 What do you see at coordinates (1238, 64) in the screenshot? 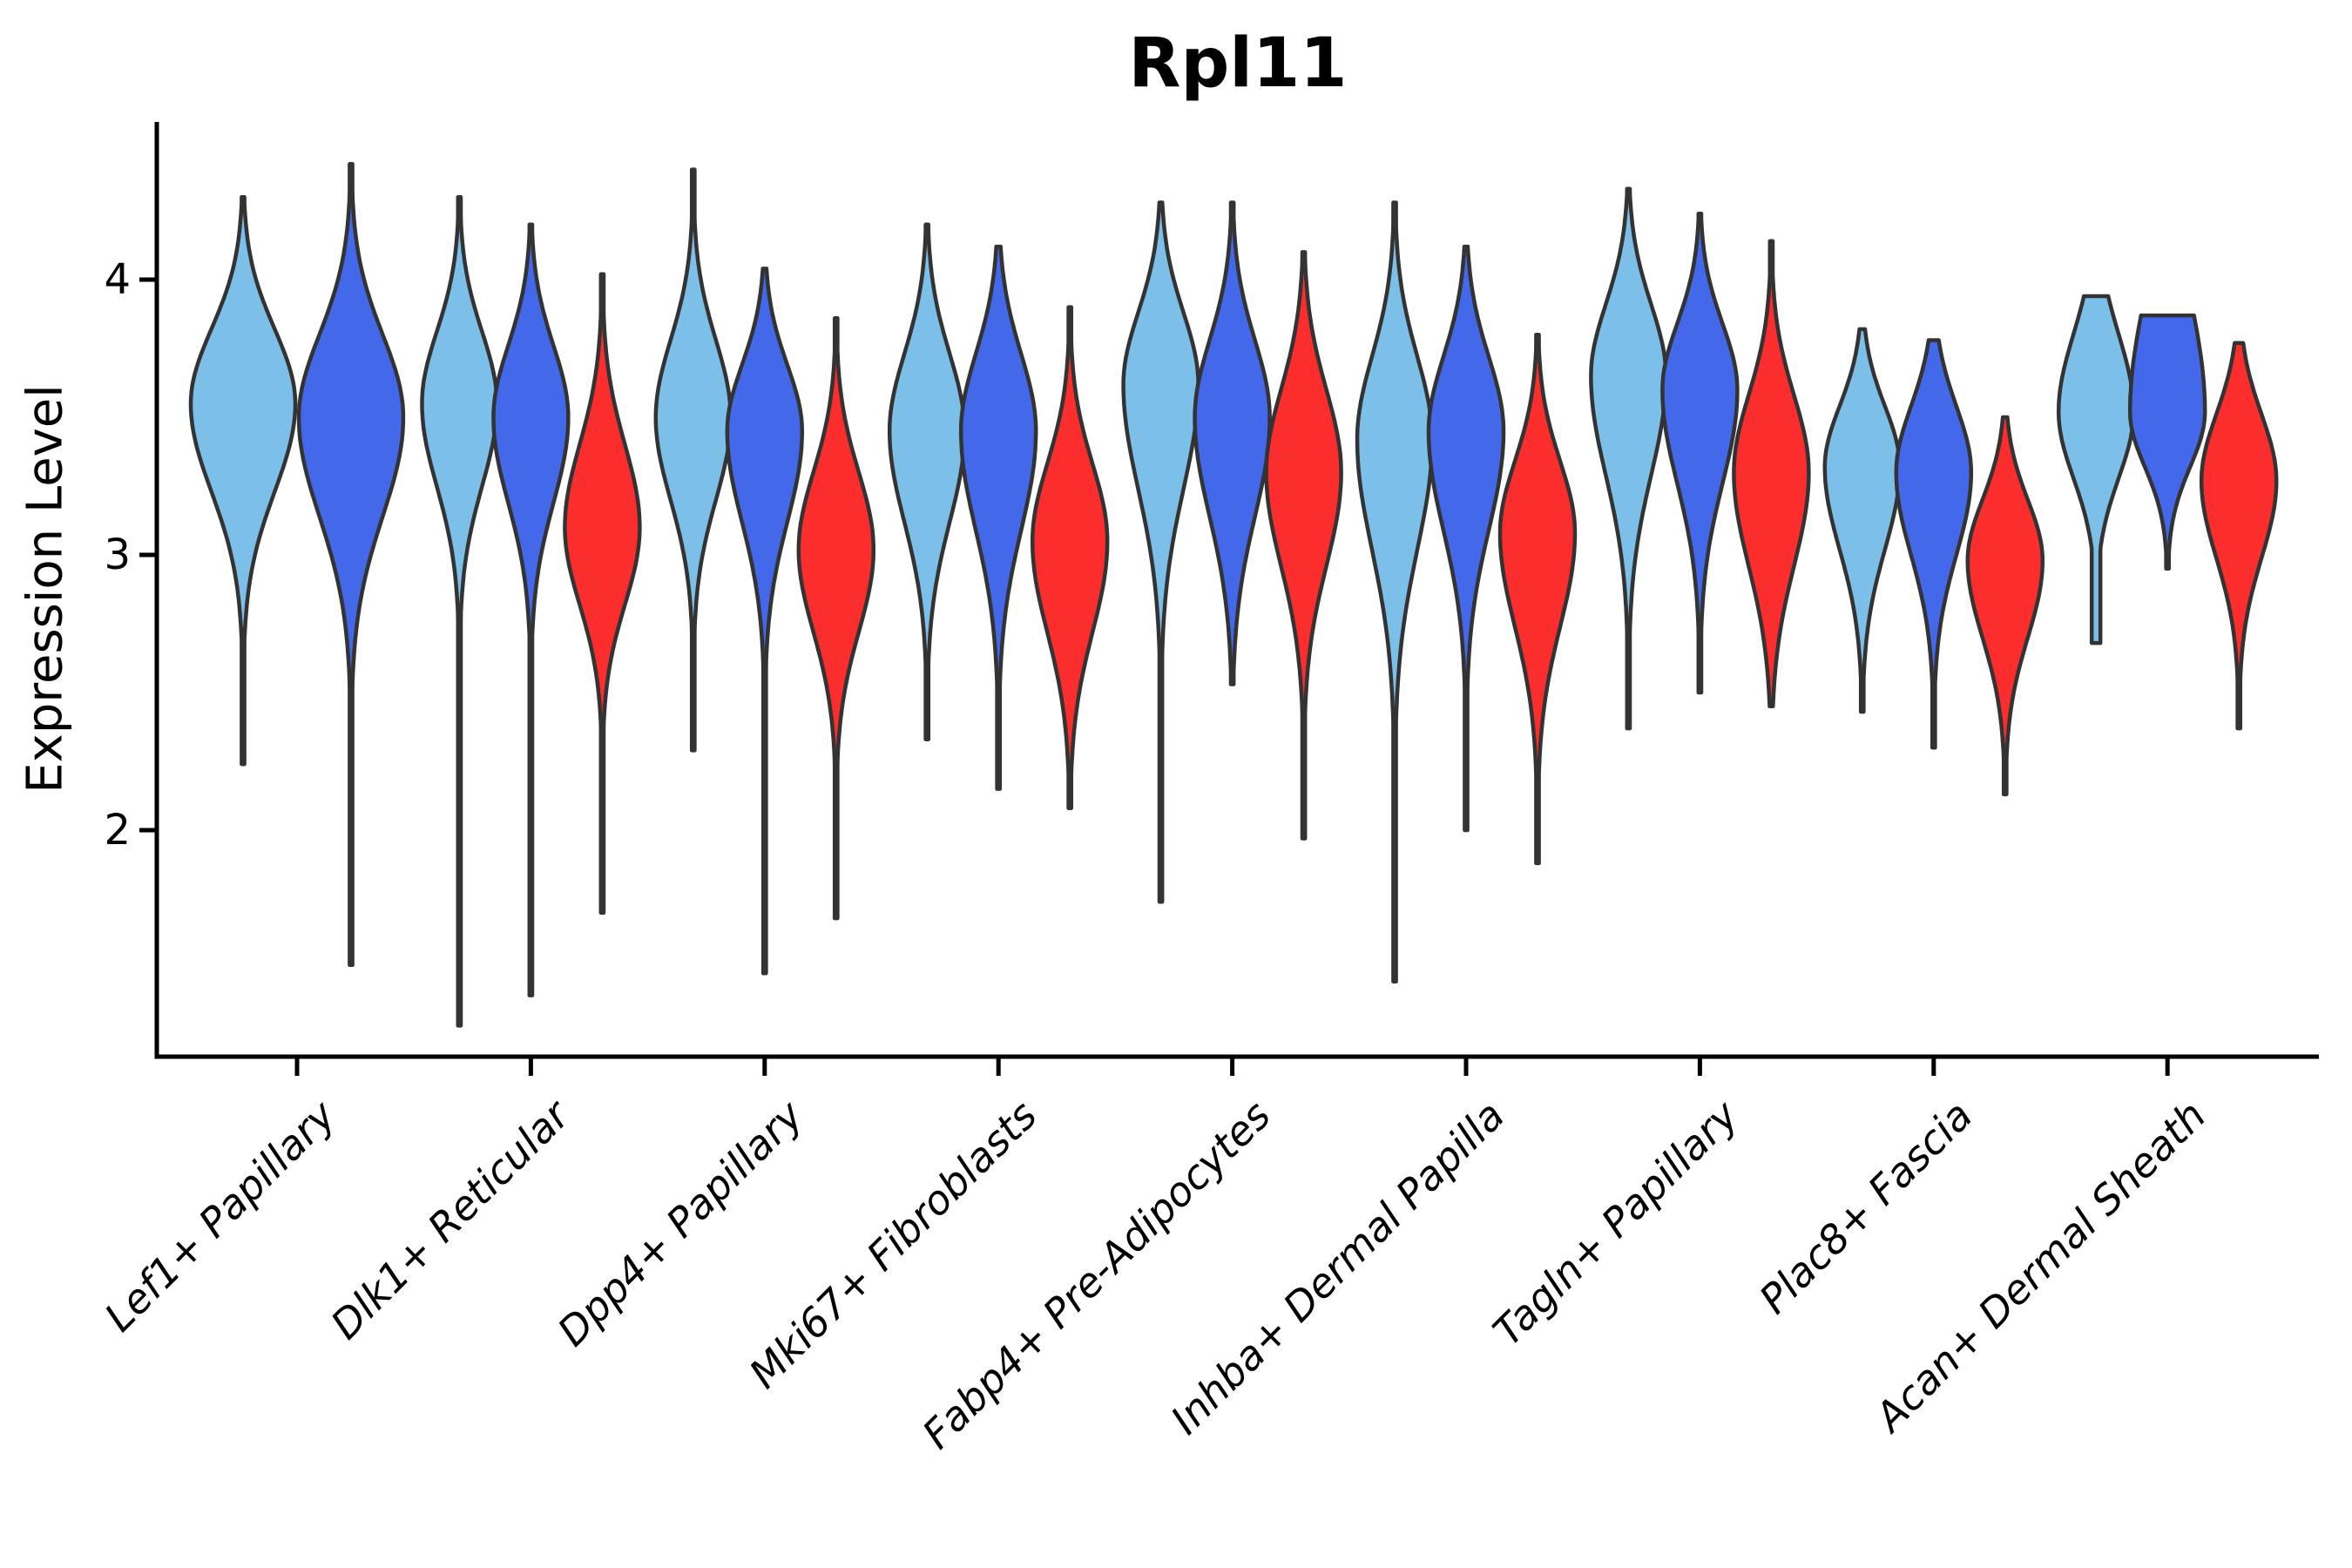
I see `chart-title: Rpl11` at bounding box center [1238, 64].